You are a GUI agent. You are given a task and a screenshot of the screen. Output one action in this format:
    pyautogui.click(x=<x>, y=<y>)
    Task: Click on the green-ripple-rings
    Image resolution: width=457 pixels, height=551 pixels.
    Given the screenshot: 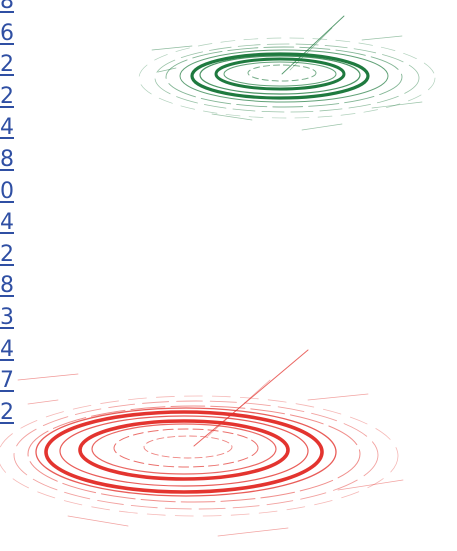 What is the action you would take?
    pyautogui.click(x=287, y=73)
    